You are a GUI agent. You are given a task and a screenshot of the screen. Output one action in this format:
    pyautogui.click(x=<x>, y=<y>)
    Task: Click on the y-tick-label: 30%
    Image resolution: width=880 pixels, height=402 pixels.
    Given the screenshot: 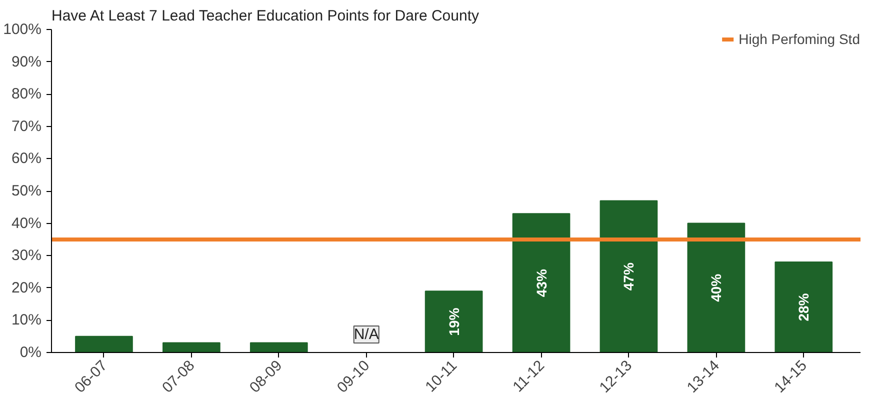 What is the action you would take?
    pyautogui.click(x=26, y=255)
    